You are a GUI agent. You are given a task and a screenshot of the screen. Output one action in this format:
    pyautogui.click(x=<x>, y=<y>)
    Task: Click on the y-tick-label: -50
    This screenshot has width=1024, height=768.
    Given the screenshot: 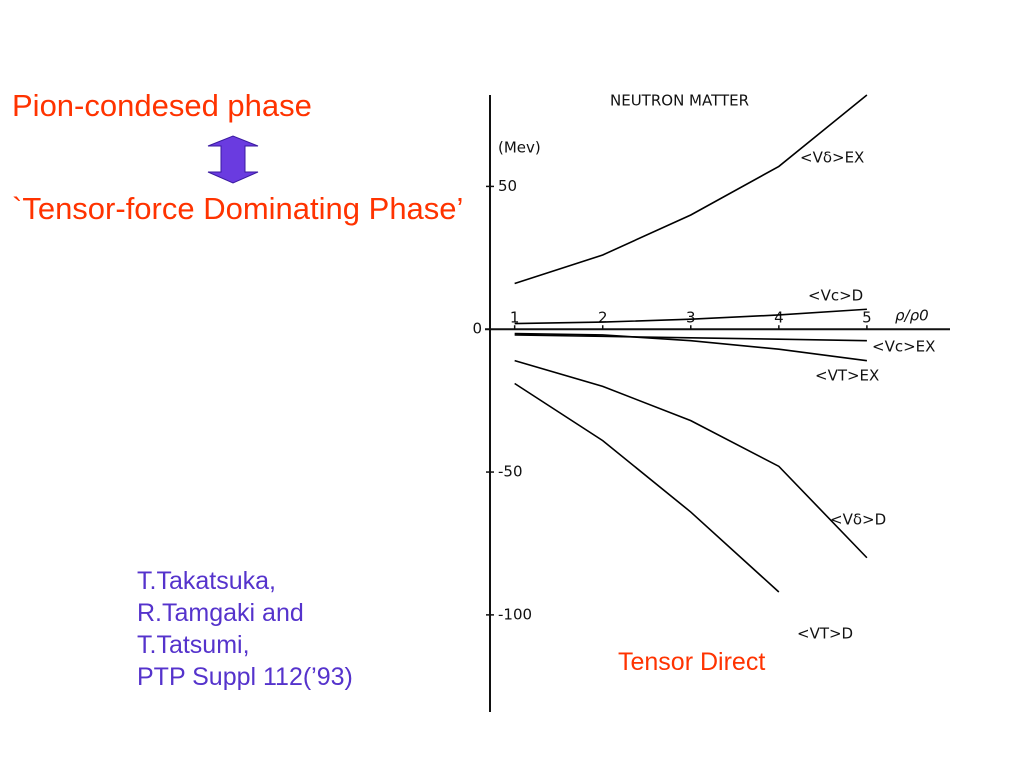 What is the action you would take?
    pyautogui.click(x=510, y=472)
    